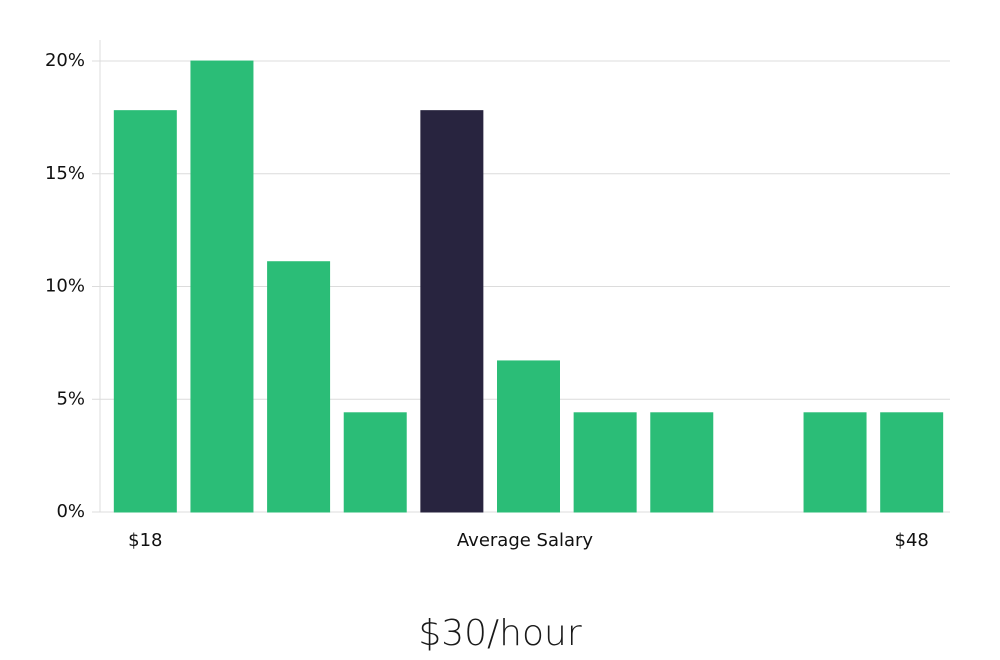 Image resolution: width=1000 pixels, height=660 pixels. I want to click on x-tick-label: $48, so click(912, 540).